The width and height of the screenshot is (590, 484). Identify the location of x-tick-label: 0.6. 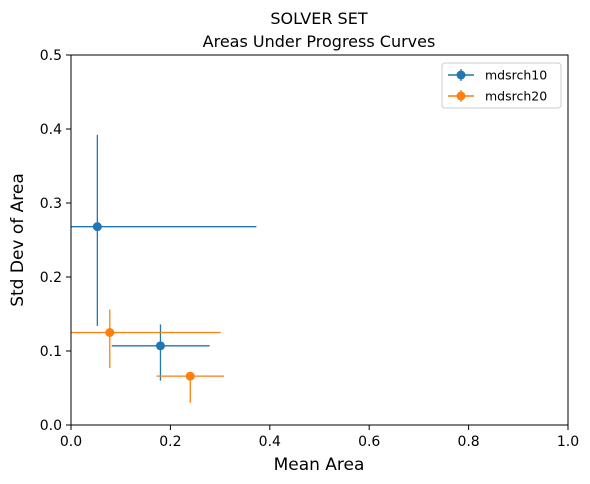
(369, 442).